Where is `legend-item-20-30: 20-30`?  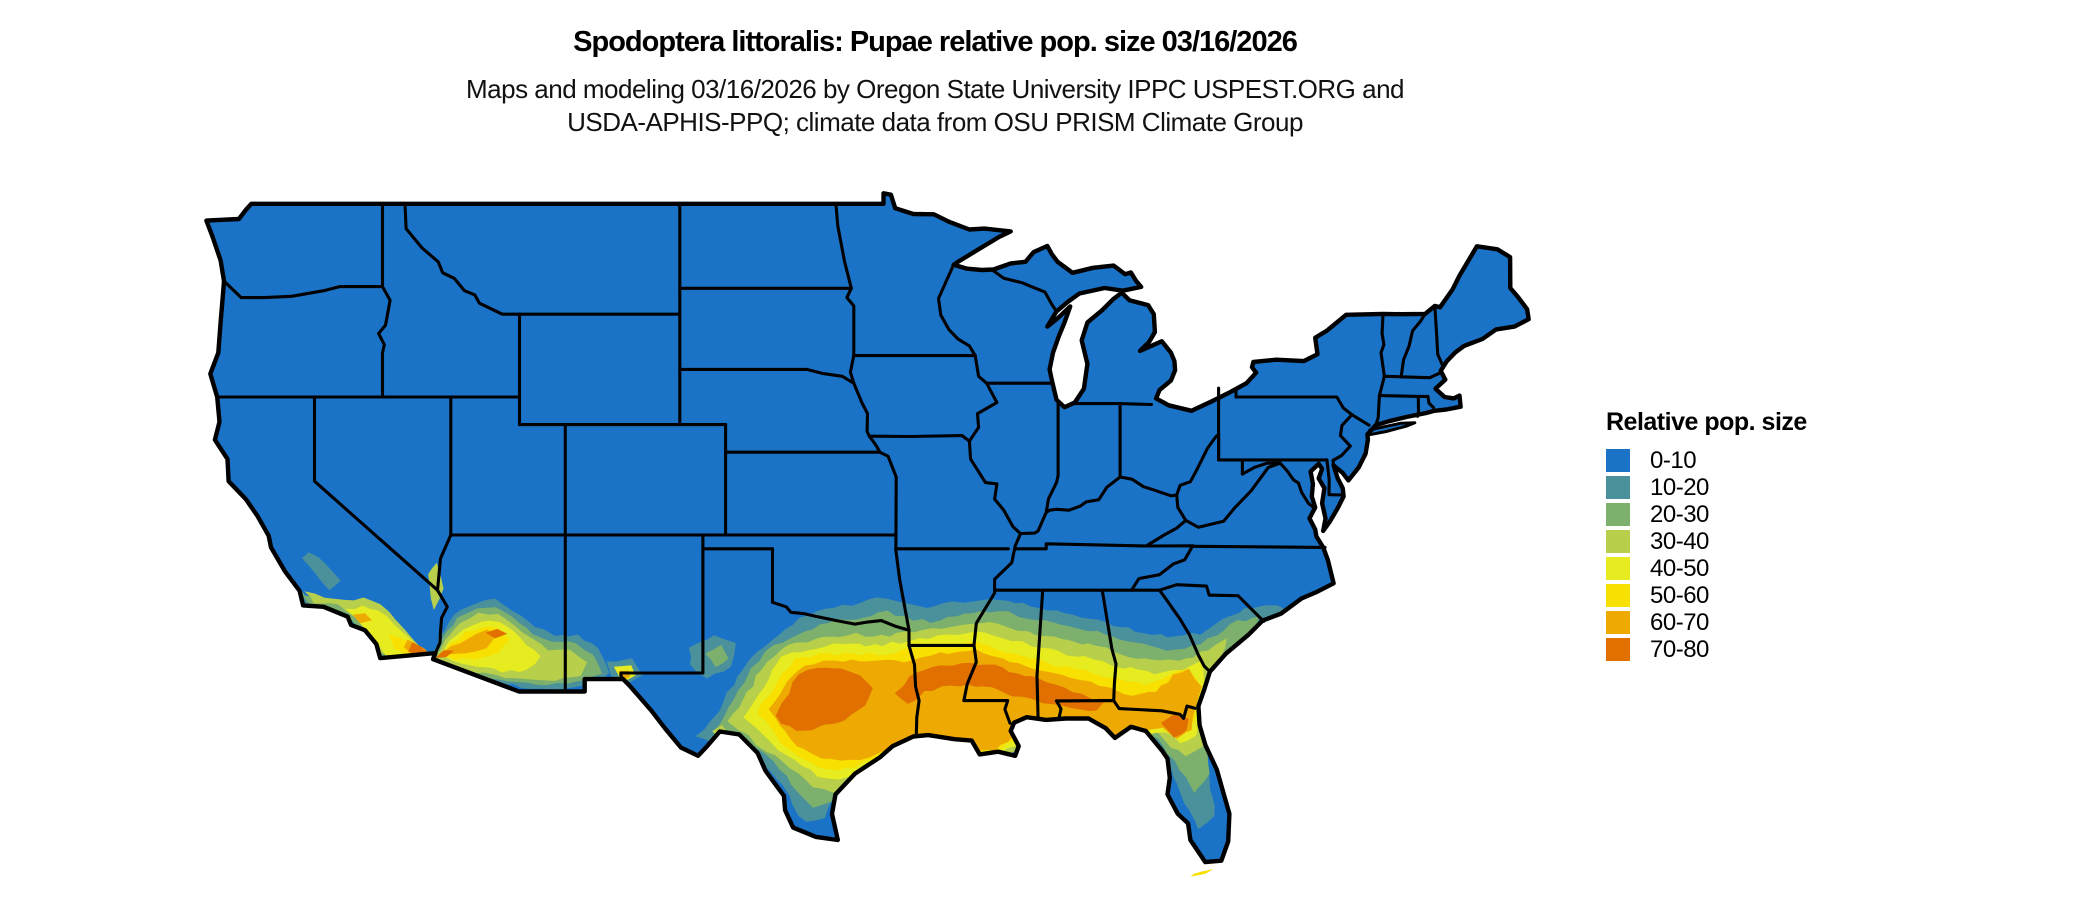 legend-item-20-30: 20-30 is located at coordinates (1706, 514).